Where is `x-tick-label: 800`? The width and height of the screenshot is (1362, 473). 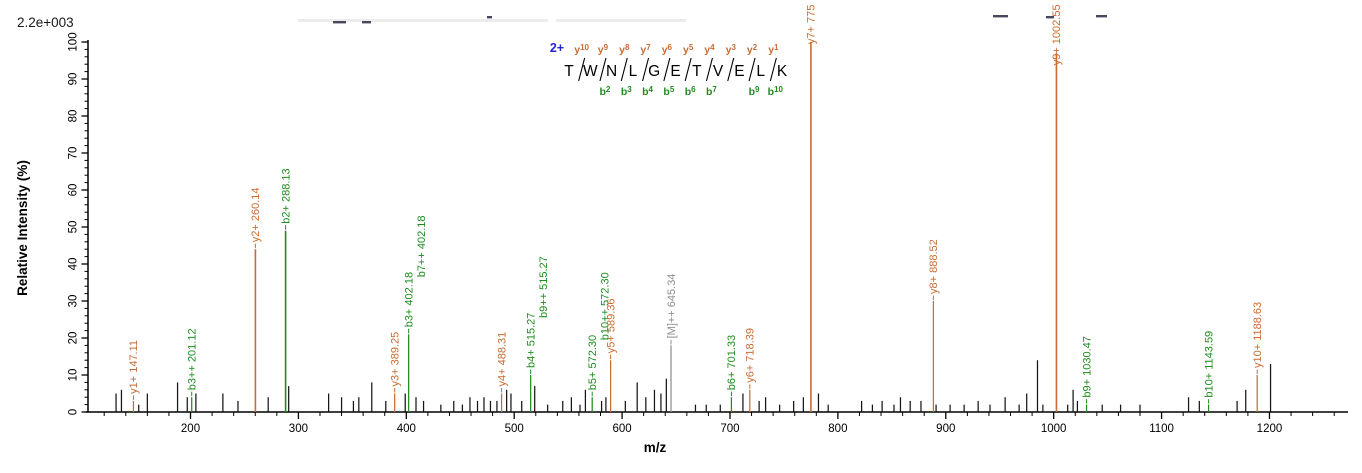
x-tick-label: 800 is located at coordinates (837, 429).